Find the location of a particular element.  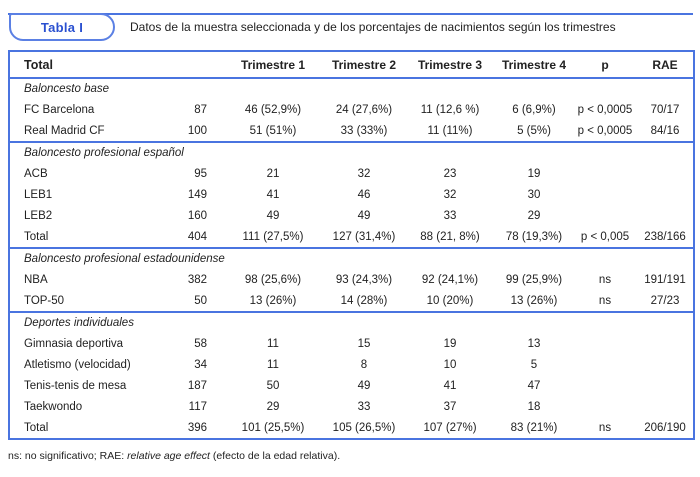

table-number-badge: Tabla I is located at coordinates (62, 27).